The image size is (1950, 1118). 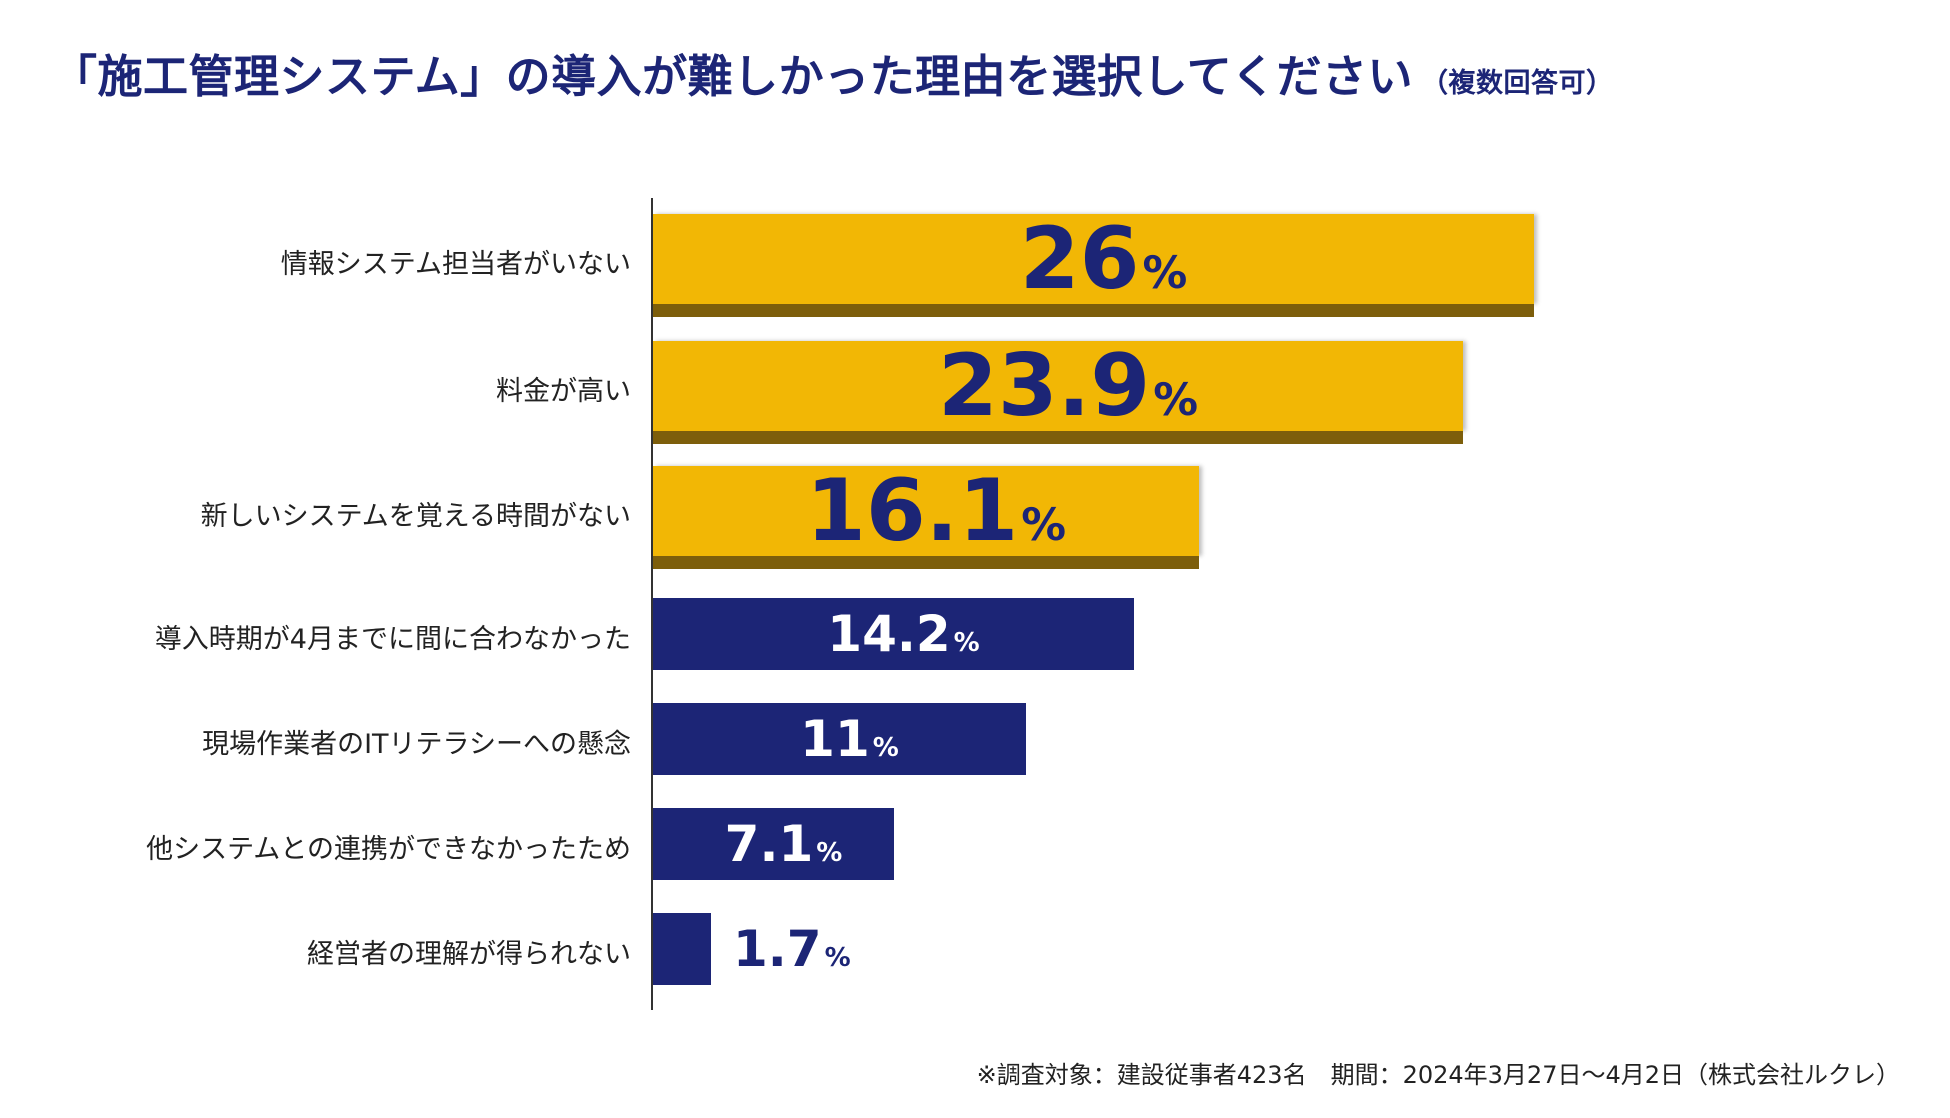 I want to click on data-label-value: 26, so click(x=1079, y=259).